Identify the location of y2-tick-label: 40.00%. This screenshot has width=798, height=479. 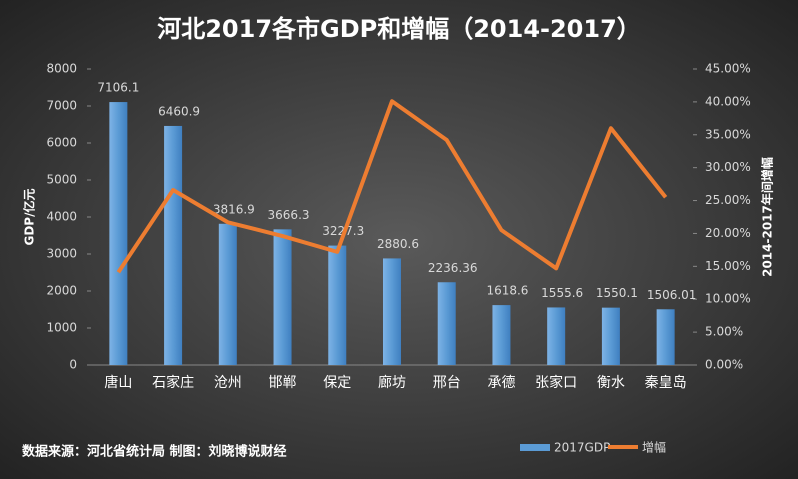
(728, 101).